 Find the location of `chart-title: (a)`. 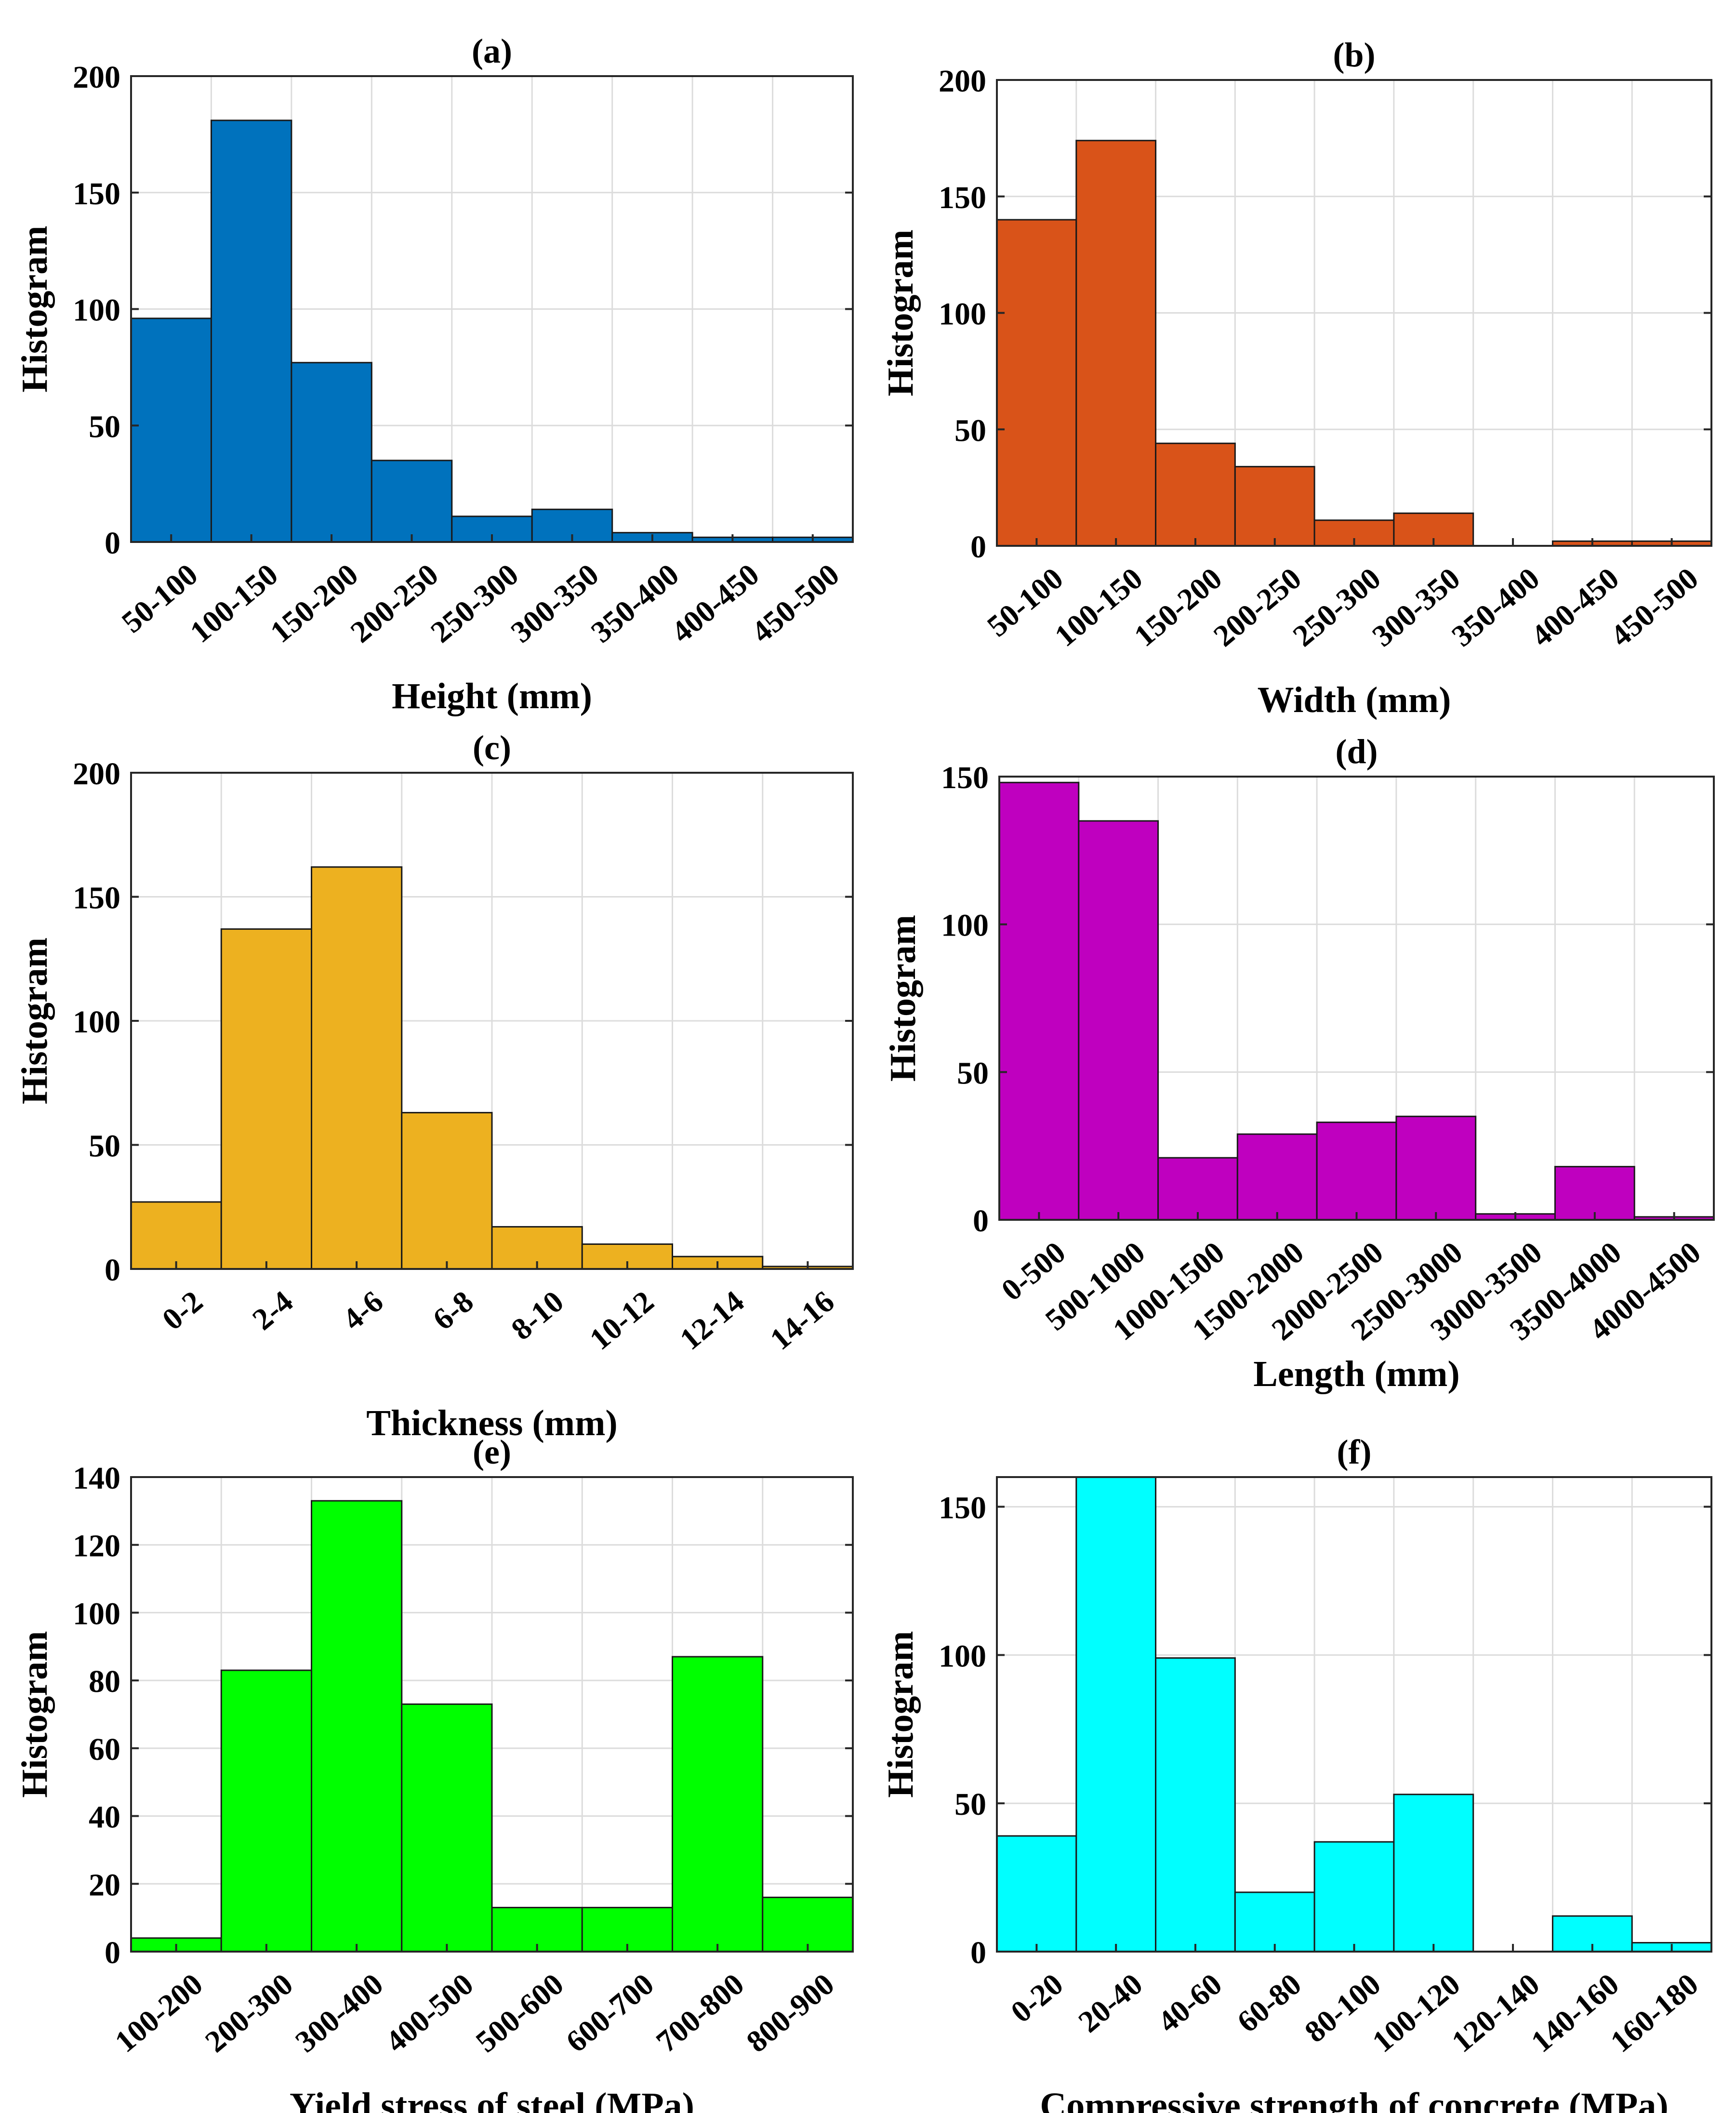

chart-title: (a) is located at coordinates (492, 51).